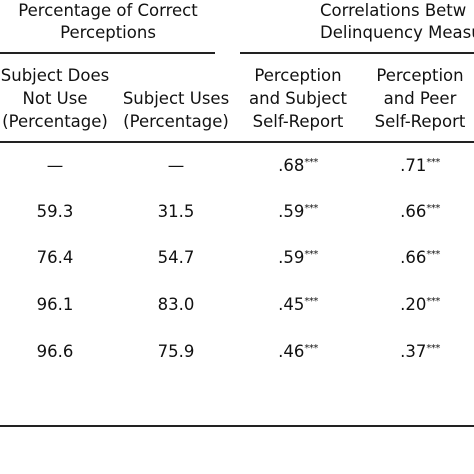  Describe the element at coordinates (298, 304) in the screenshot. I see `cell: .45***` at that location.